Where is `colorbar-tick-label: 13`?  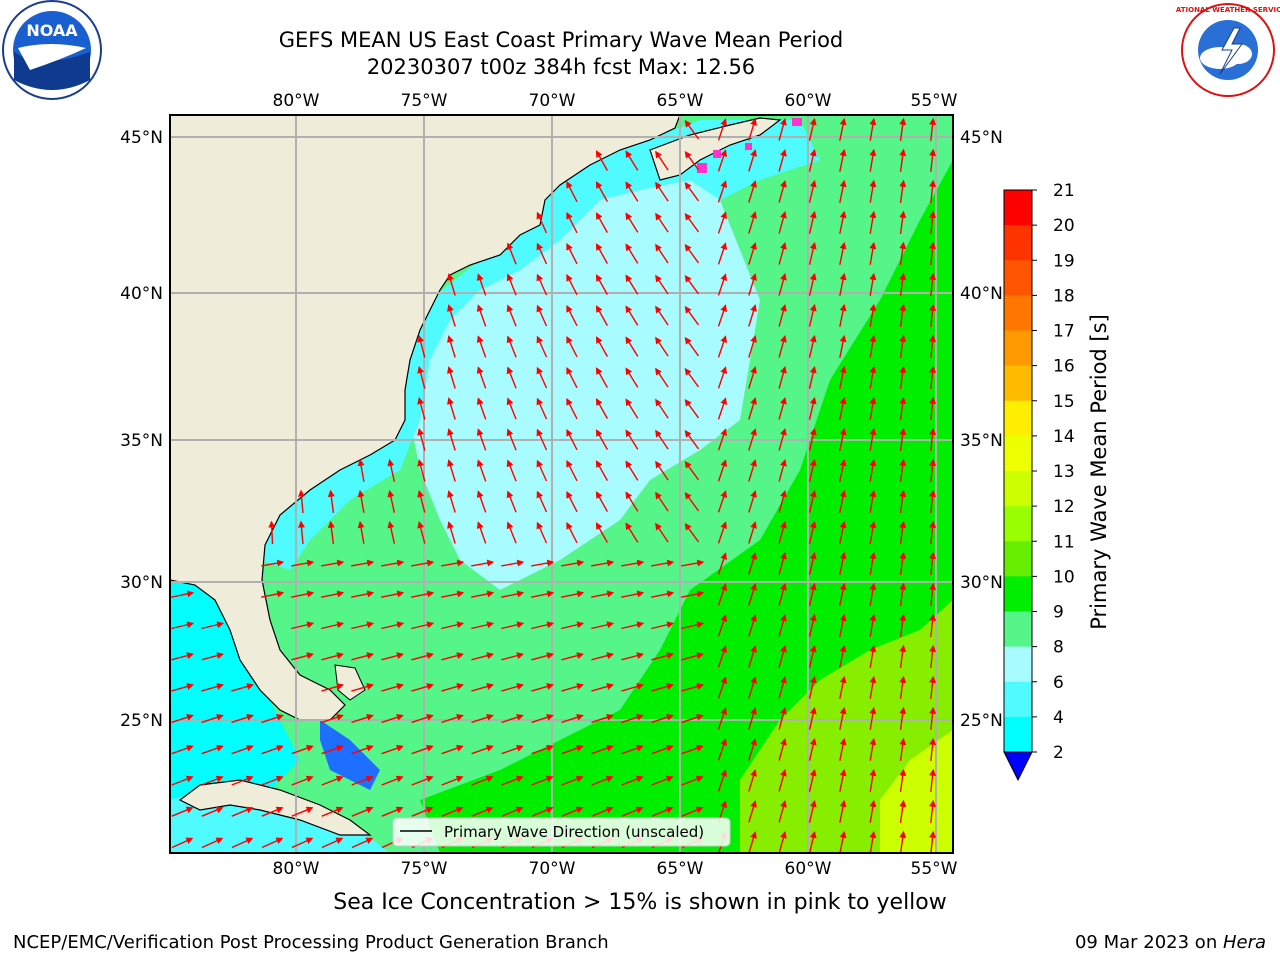 colorbar-tick-label: 13 is located at coordinates (1064, 472).